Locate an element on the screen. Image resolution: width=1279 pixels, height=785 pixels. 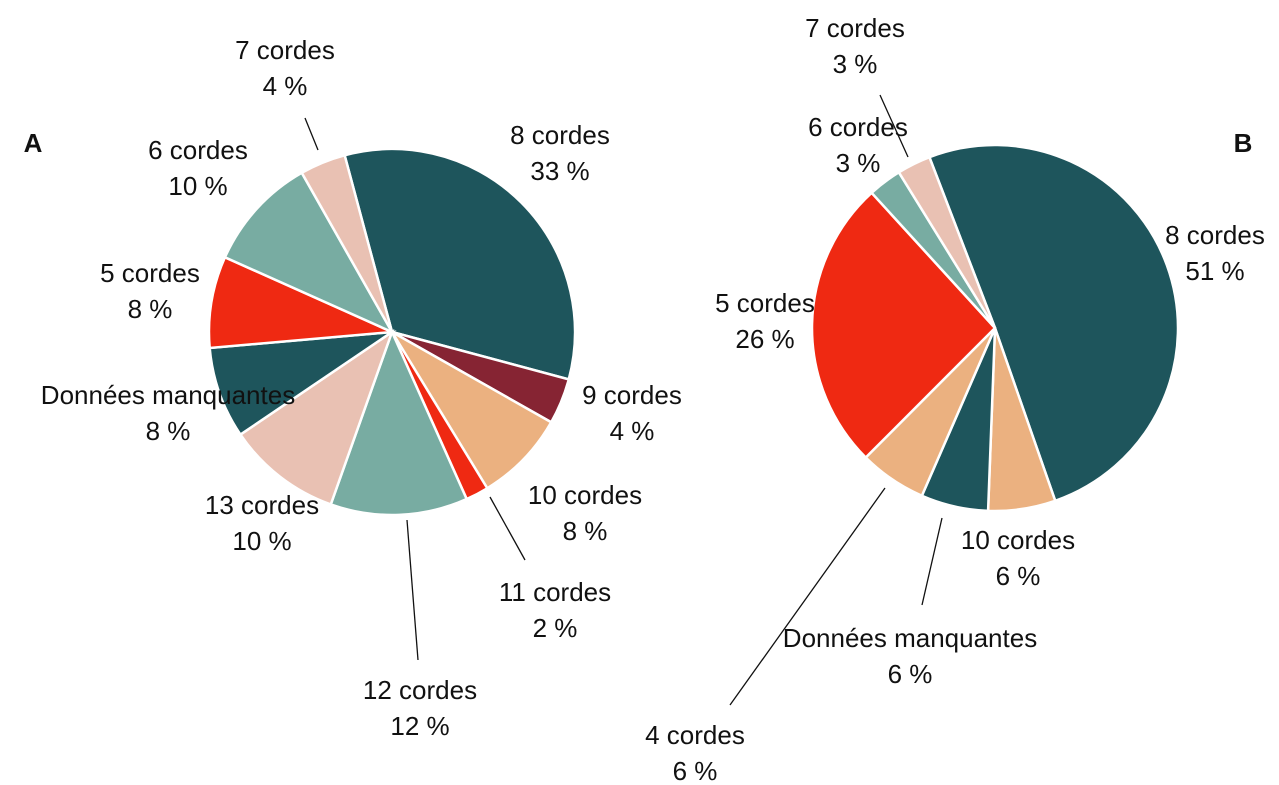
slice-label: 4 cordes is located at coordinates (695, 735).